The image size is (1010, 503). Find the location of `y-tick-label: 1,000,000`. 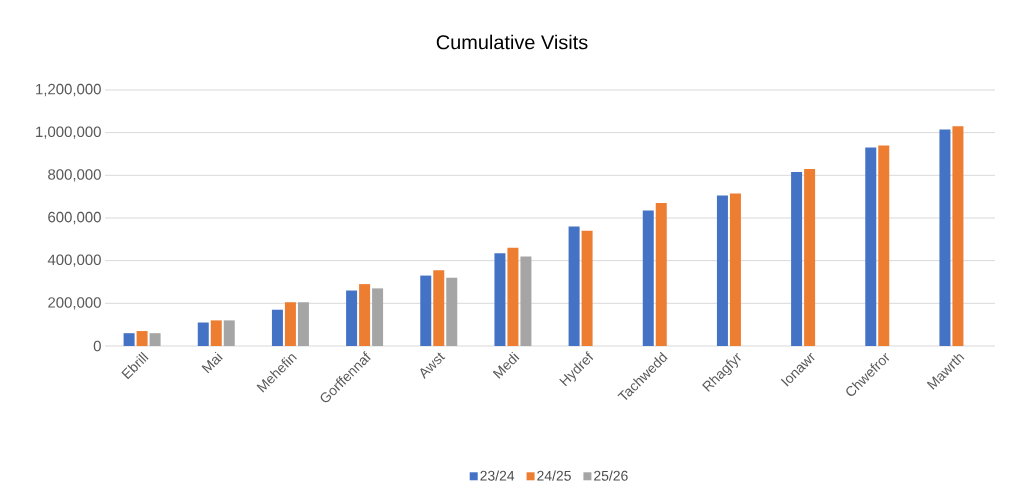

y-tick-label: 1,000,000 is located at coordinates (68, 132).